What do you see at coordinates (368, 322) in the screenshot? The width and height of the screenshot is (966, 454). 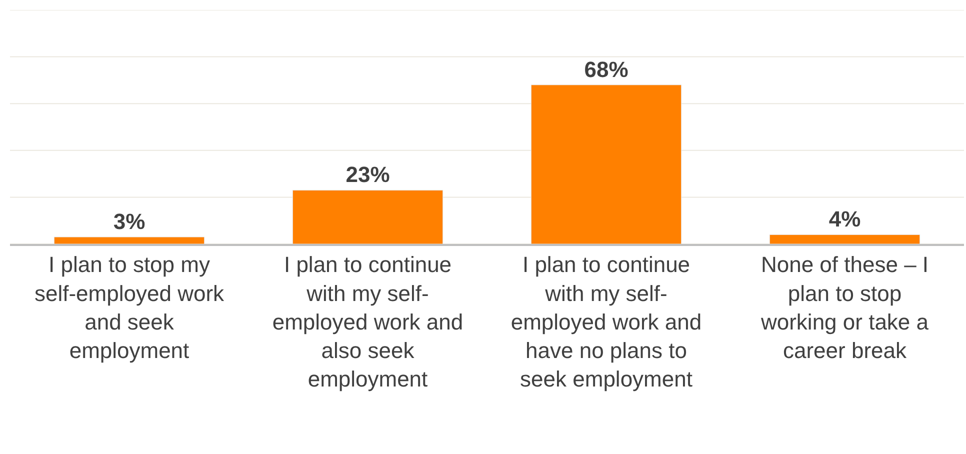 I see `x-tick-label: I plan to continue with my self-employed work and also seek employment` at bounding box center [368, 322].